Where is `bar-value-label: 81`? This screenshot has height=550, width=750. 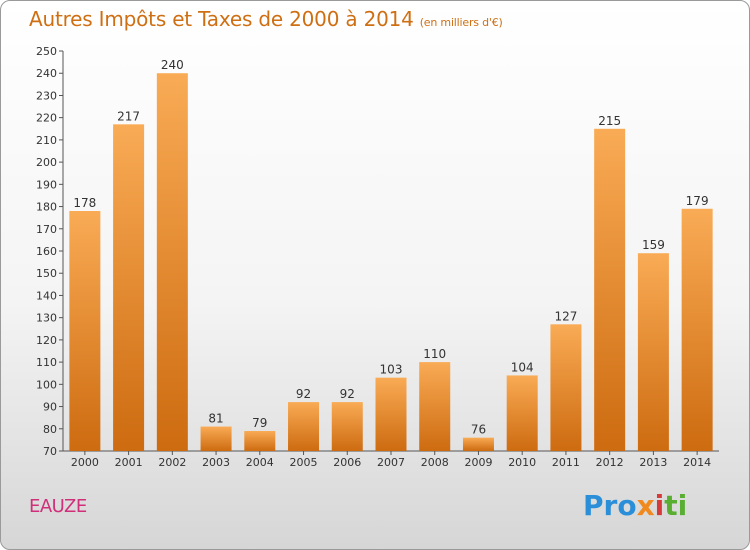 bar-value-label: 81 is located at coordinates (215, 419).